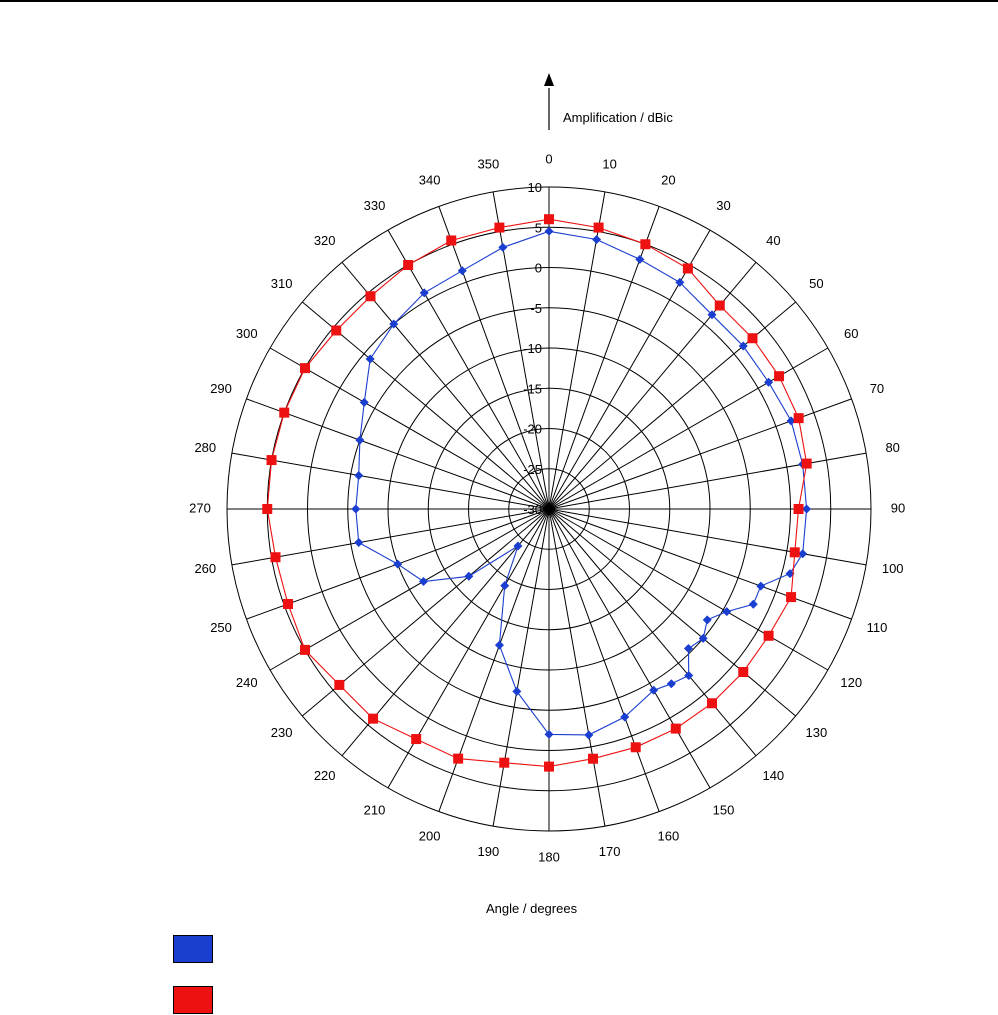 The image size is (998, 1015). Describe the element at coordinates (532, 908) in the screenshot. I see `angular-axis-label: Angle / degrees` at that location.